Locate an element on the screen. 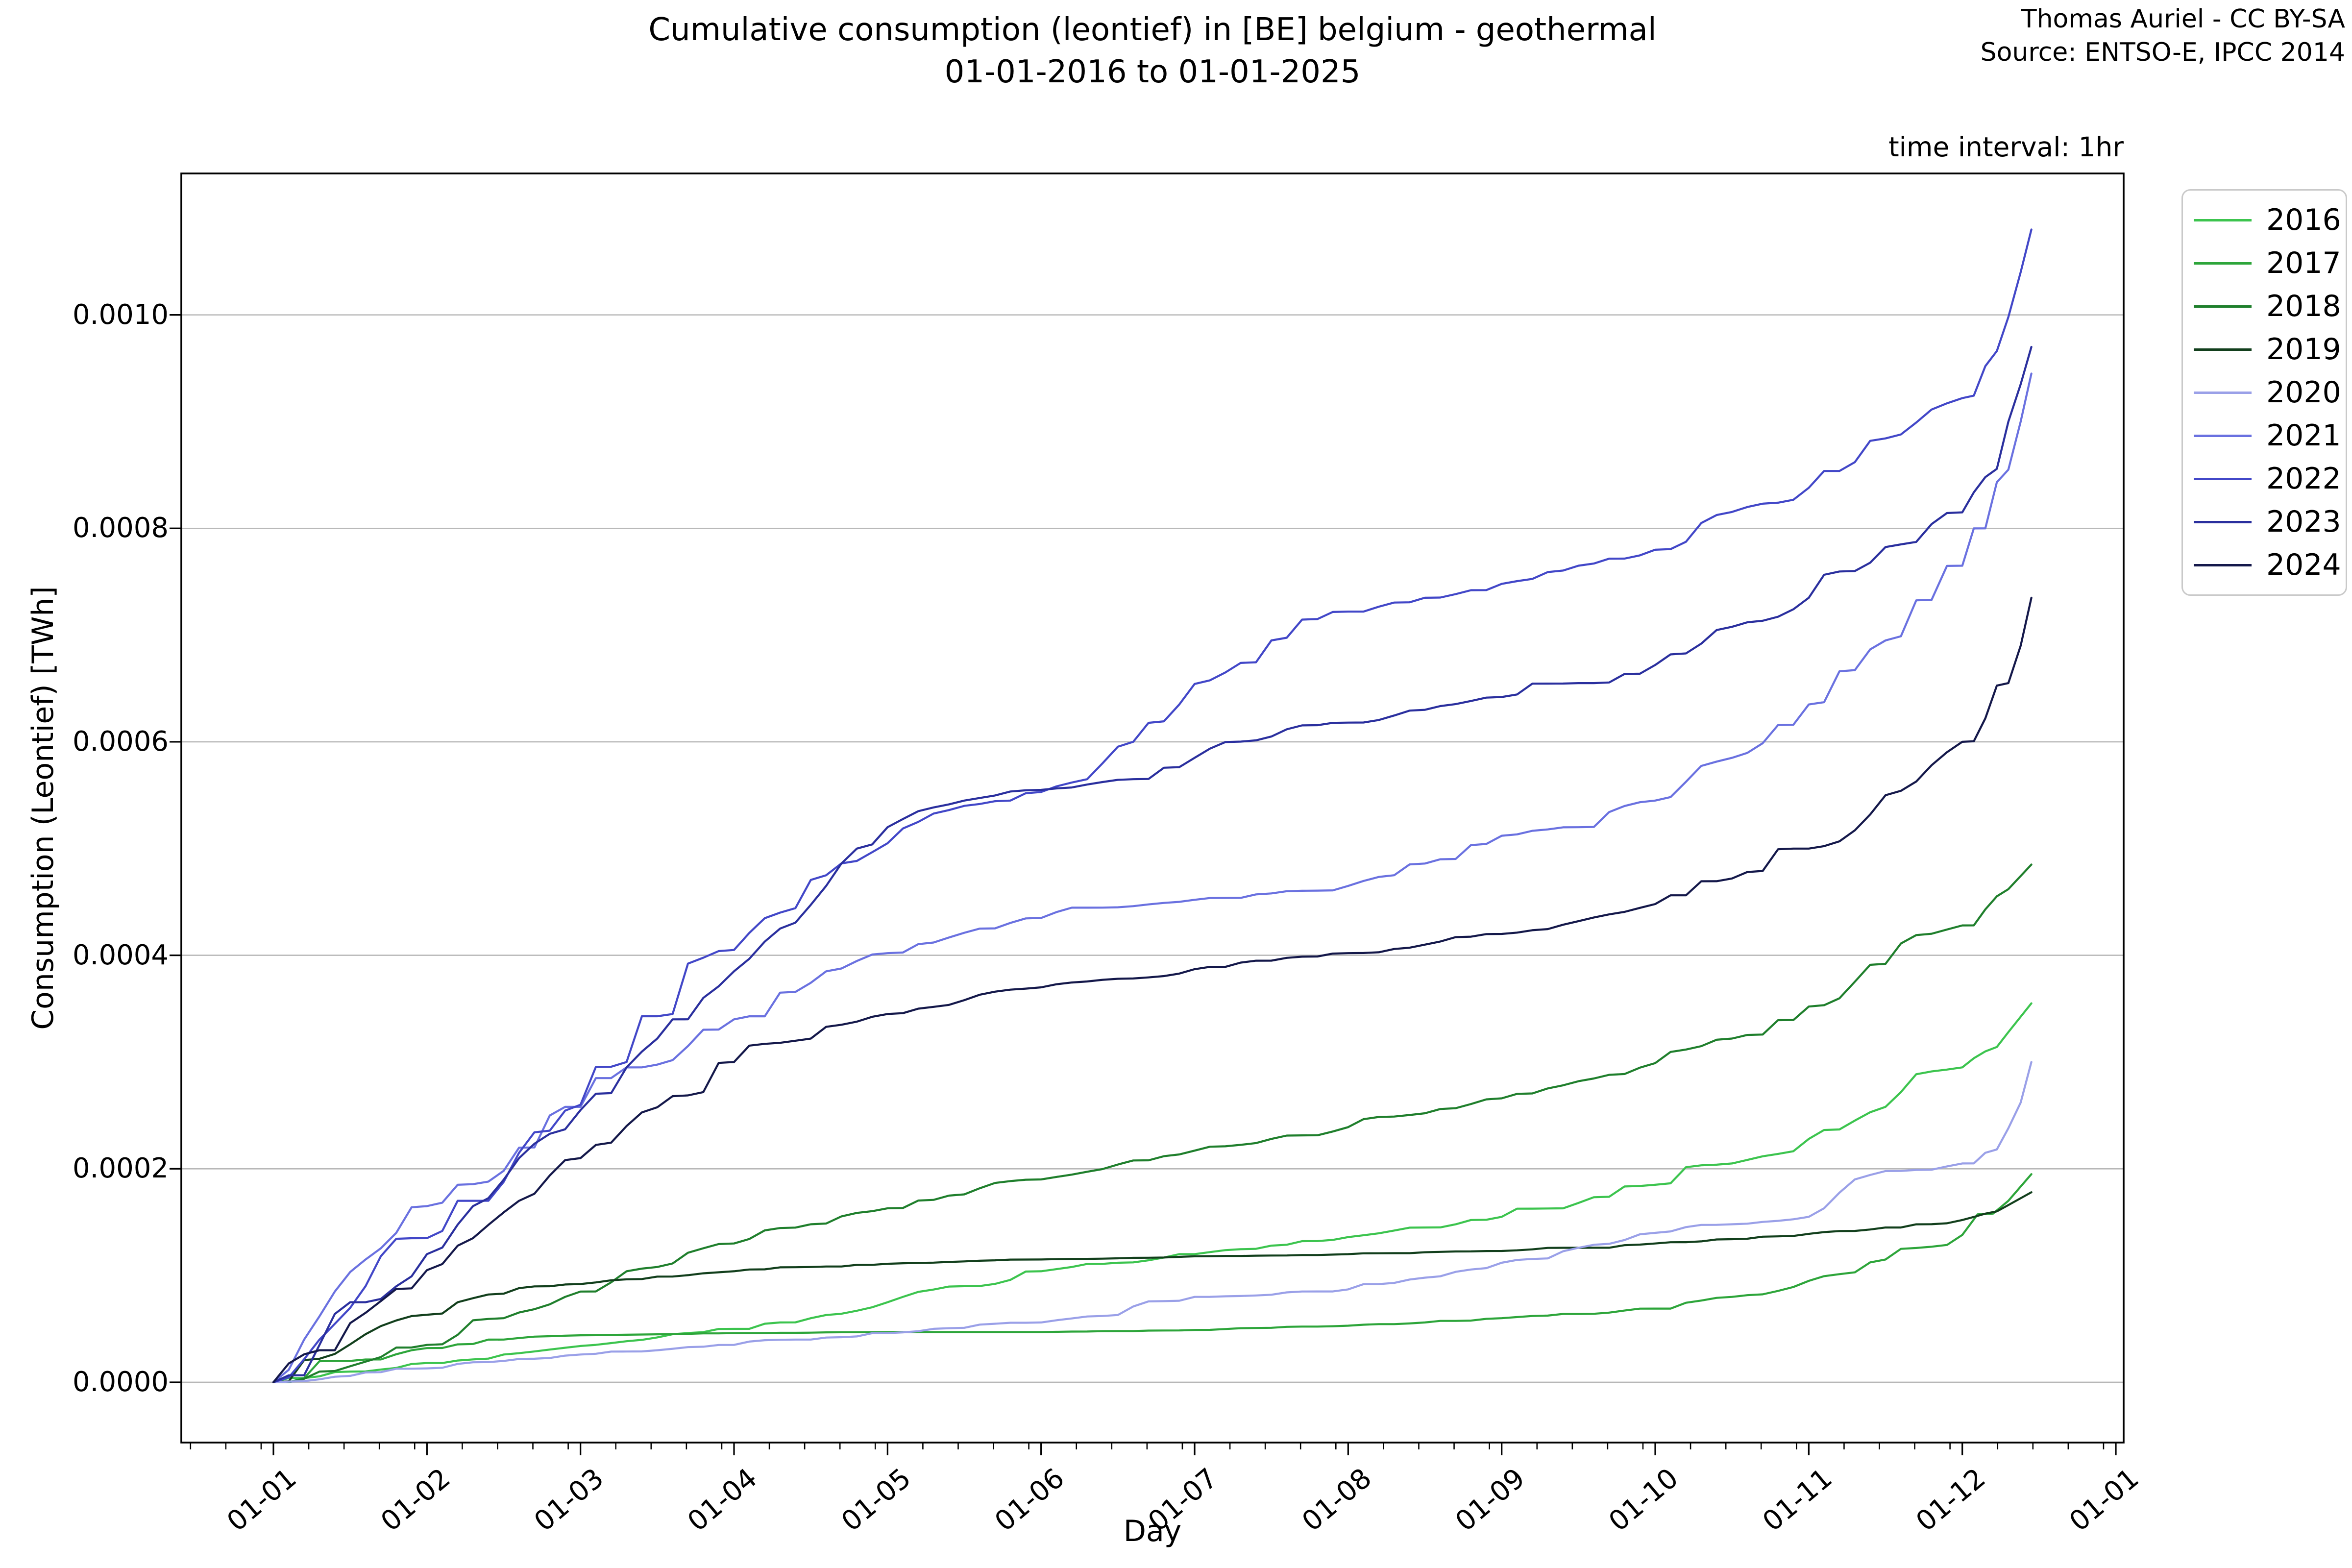 Image resolution: width=2352 pixels, height=1568 pixels. y-tick-label: 0.0010 is located at coordinates (121, 314).